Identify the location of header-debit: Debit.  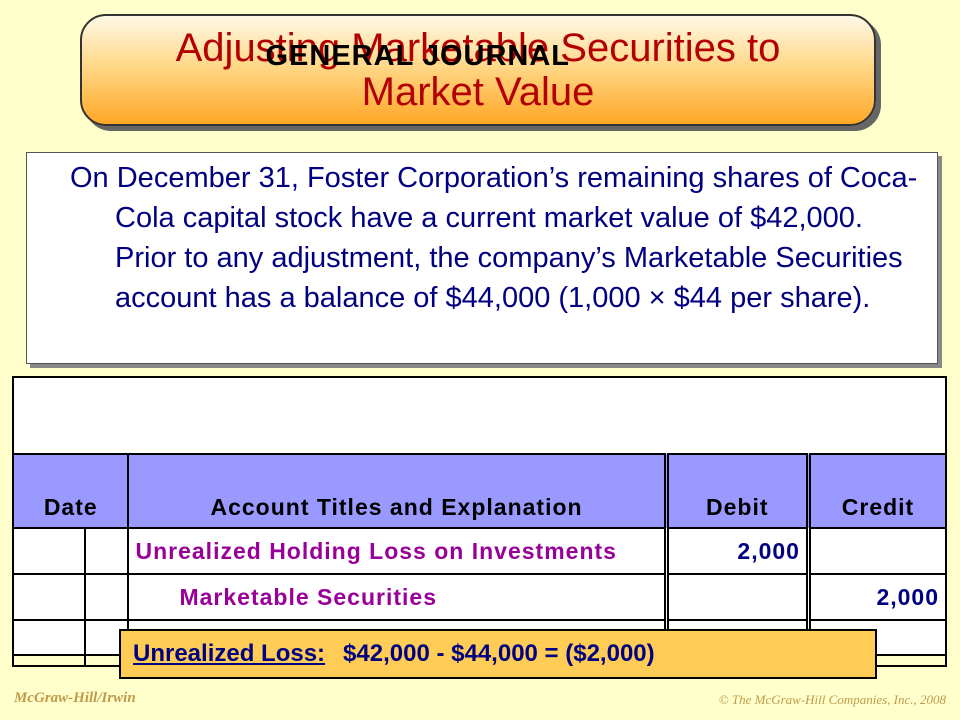
(736, 491).